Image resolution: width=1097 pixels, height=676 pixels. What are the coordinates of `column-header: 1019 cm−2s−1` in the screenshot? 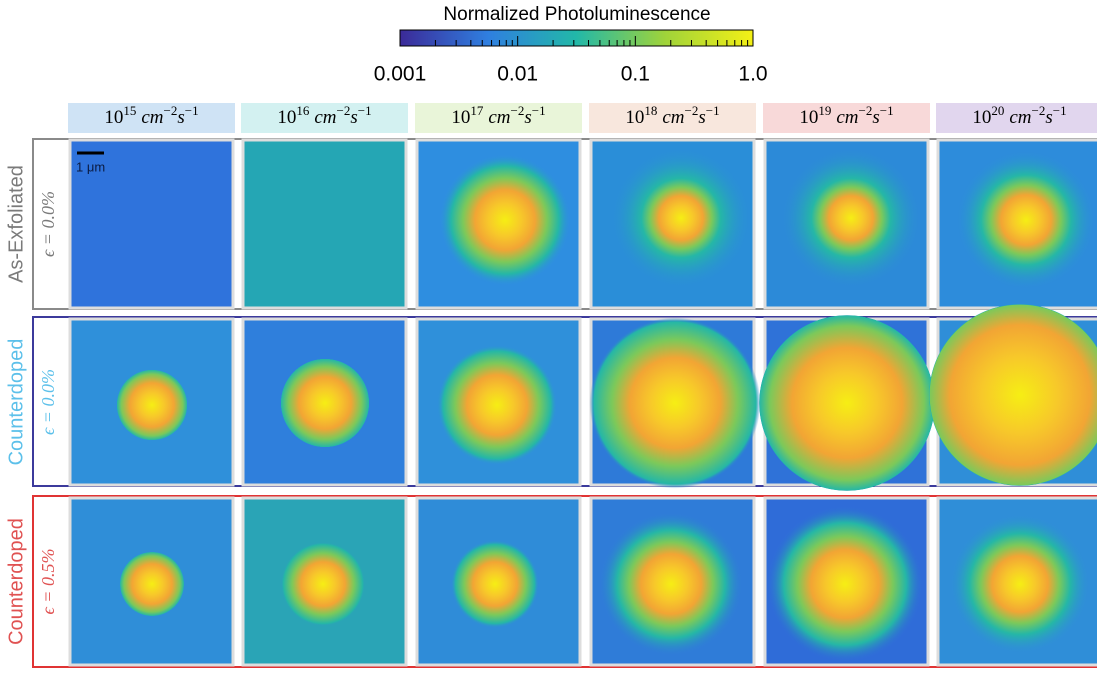 It's located at (846, 115).